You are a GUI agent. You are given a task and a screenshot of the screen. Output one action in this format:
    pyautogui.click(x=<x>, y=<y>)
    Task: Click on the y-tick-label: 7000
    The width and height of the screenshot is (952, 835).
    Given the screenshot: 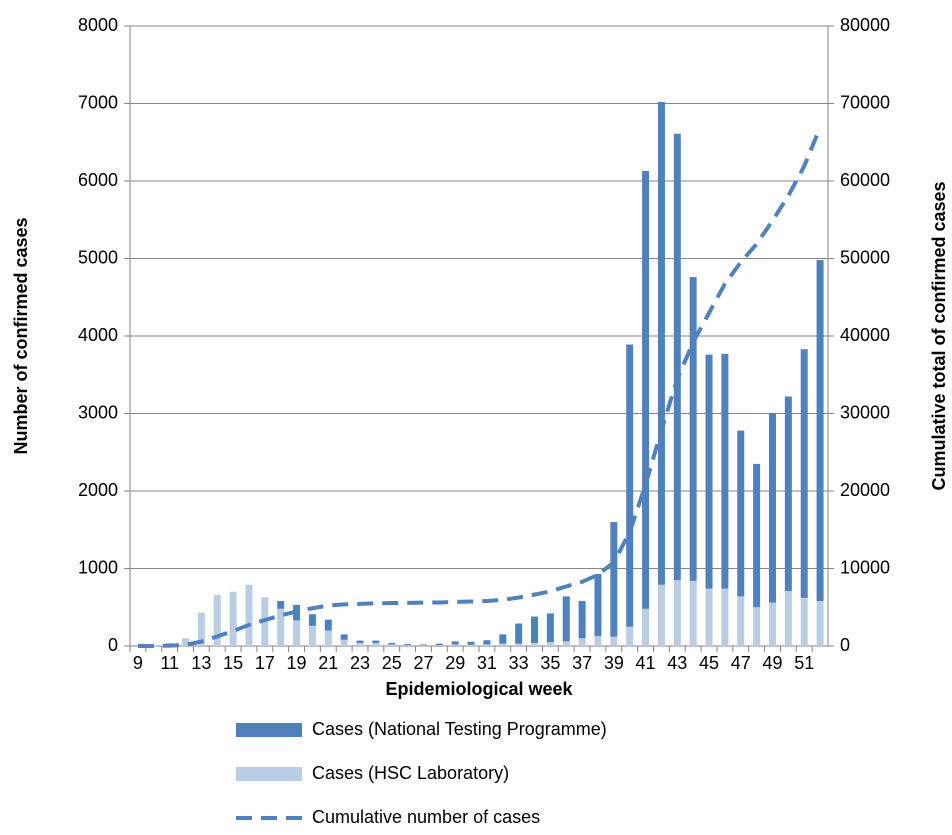 What is the action you would take?
    pyautogui.click(x=98, y=102)
    